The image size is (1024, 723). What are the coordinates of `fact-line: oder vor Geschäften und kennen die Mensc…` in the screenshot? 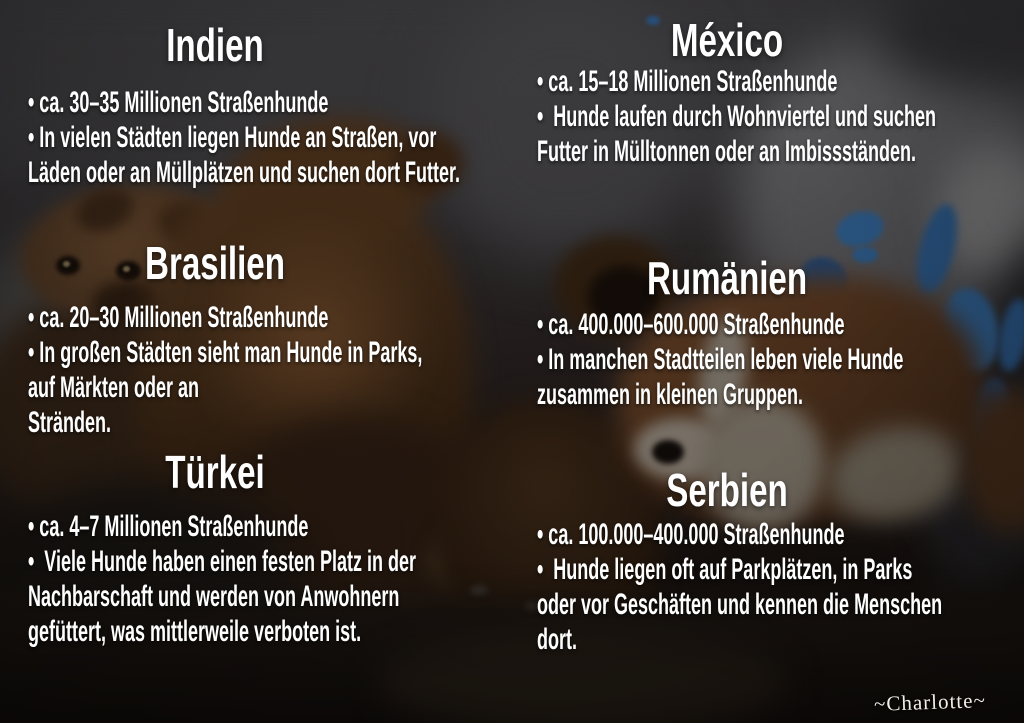 It's located at (740, 604).